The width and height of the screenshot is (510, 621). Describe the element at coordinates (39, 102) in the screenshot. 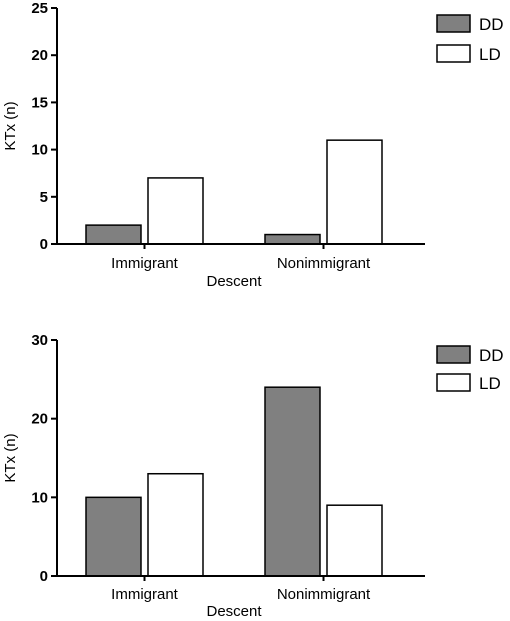

I see `y-tick-label: 15` at that location.